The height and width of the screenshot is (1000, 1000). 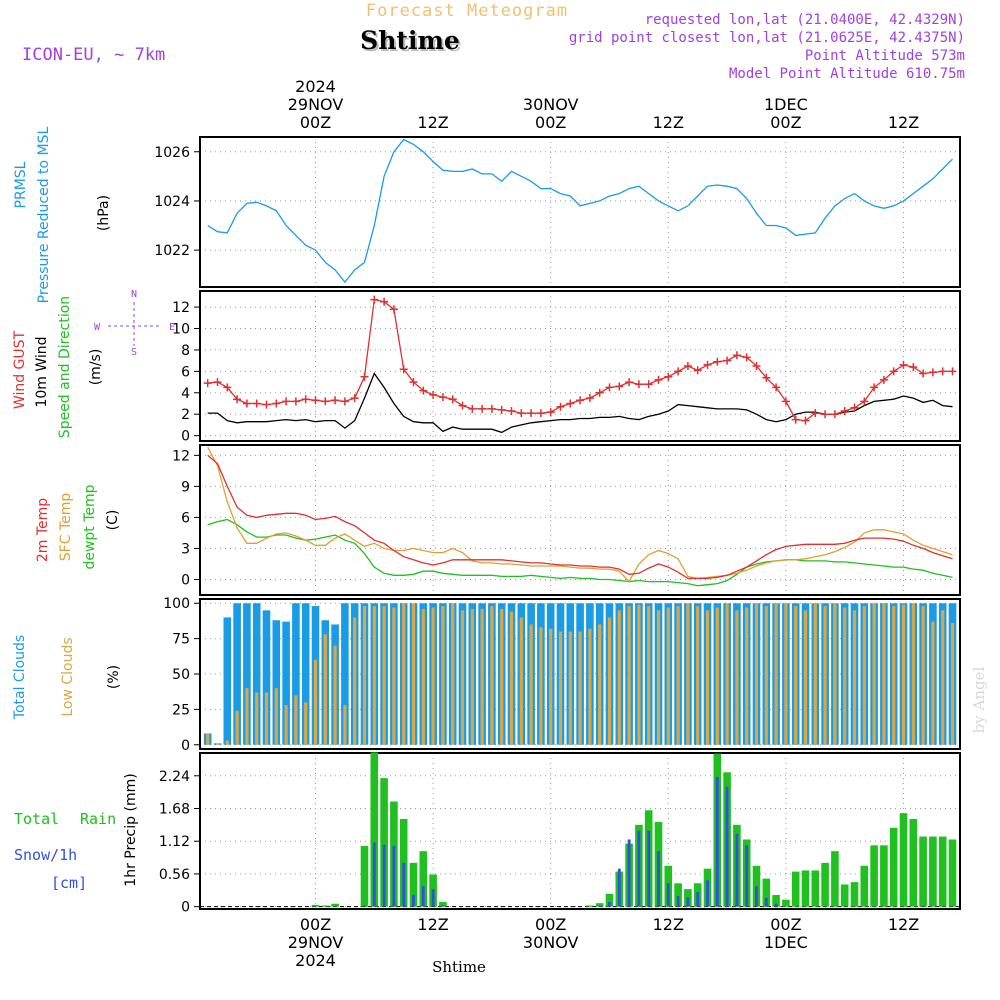 What do you see at coordinates (172, 251) in the screenshot?
I see `y-tick-label: 1022` at bounding box center [172, 251].